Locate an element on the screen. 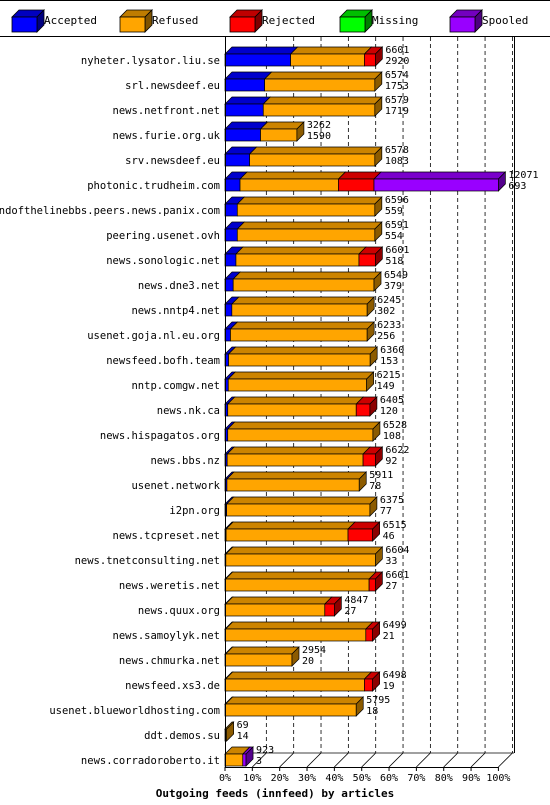  value-label-accepted: 27 is located at coordinates (391, 586).